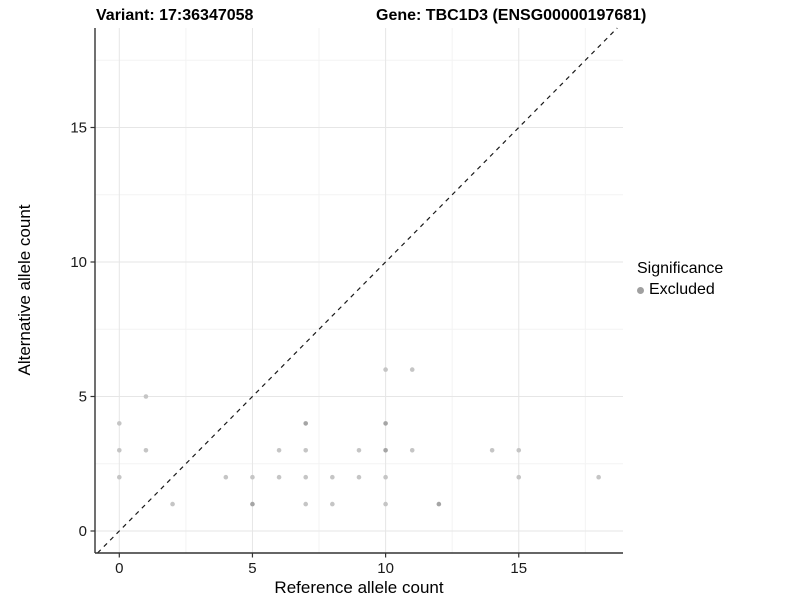 This screenshot has width=800, height=600. What do you see at coordinates (680, 268) in the screenshot?
I see `legend-title: Significance` at bounding box center [680, 268].